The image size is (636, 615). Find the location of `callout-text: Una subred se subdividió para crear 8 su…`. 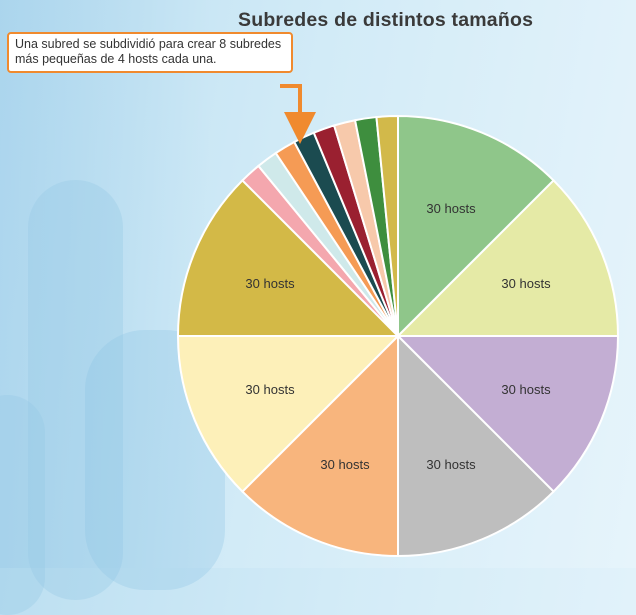

callout-text: Una subred se subdividió para crear 8 su… is located at coordinates (148, 51).